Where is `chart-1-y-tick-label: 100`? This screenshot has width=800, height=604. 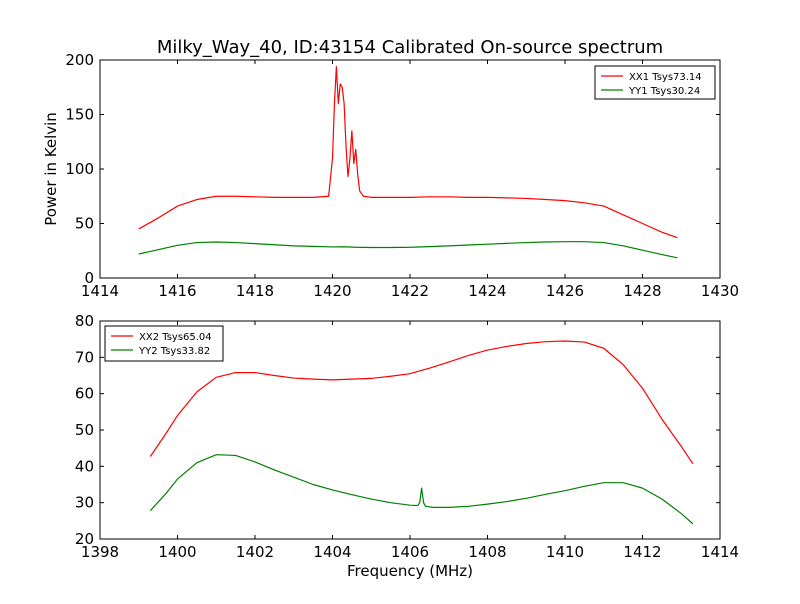
chart-1-y-tick-label: 100 is located at coordinates (79, 169).